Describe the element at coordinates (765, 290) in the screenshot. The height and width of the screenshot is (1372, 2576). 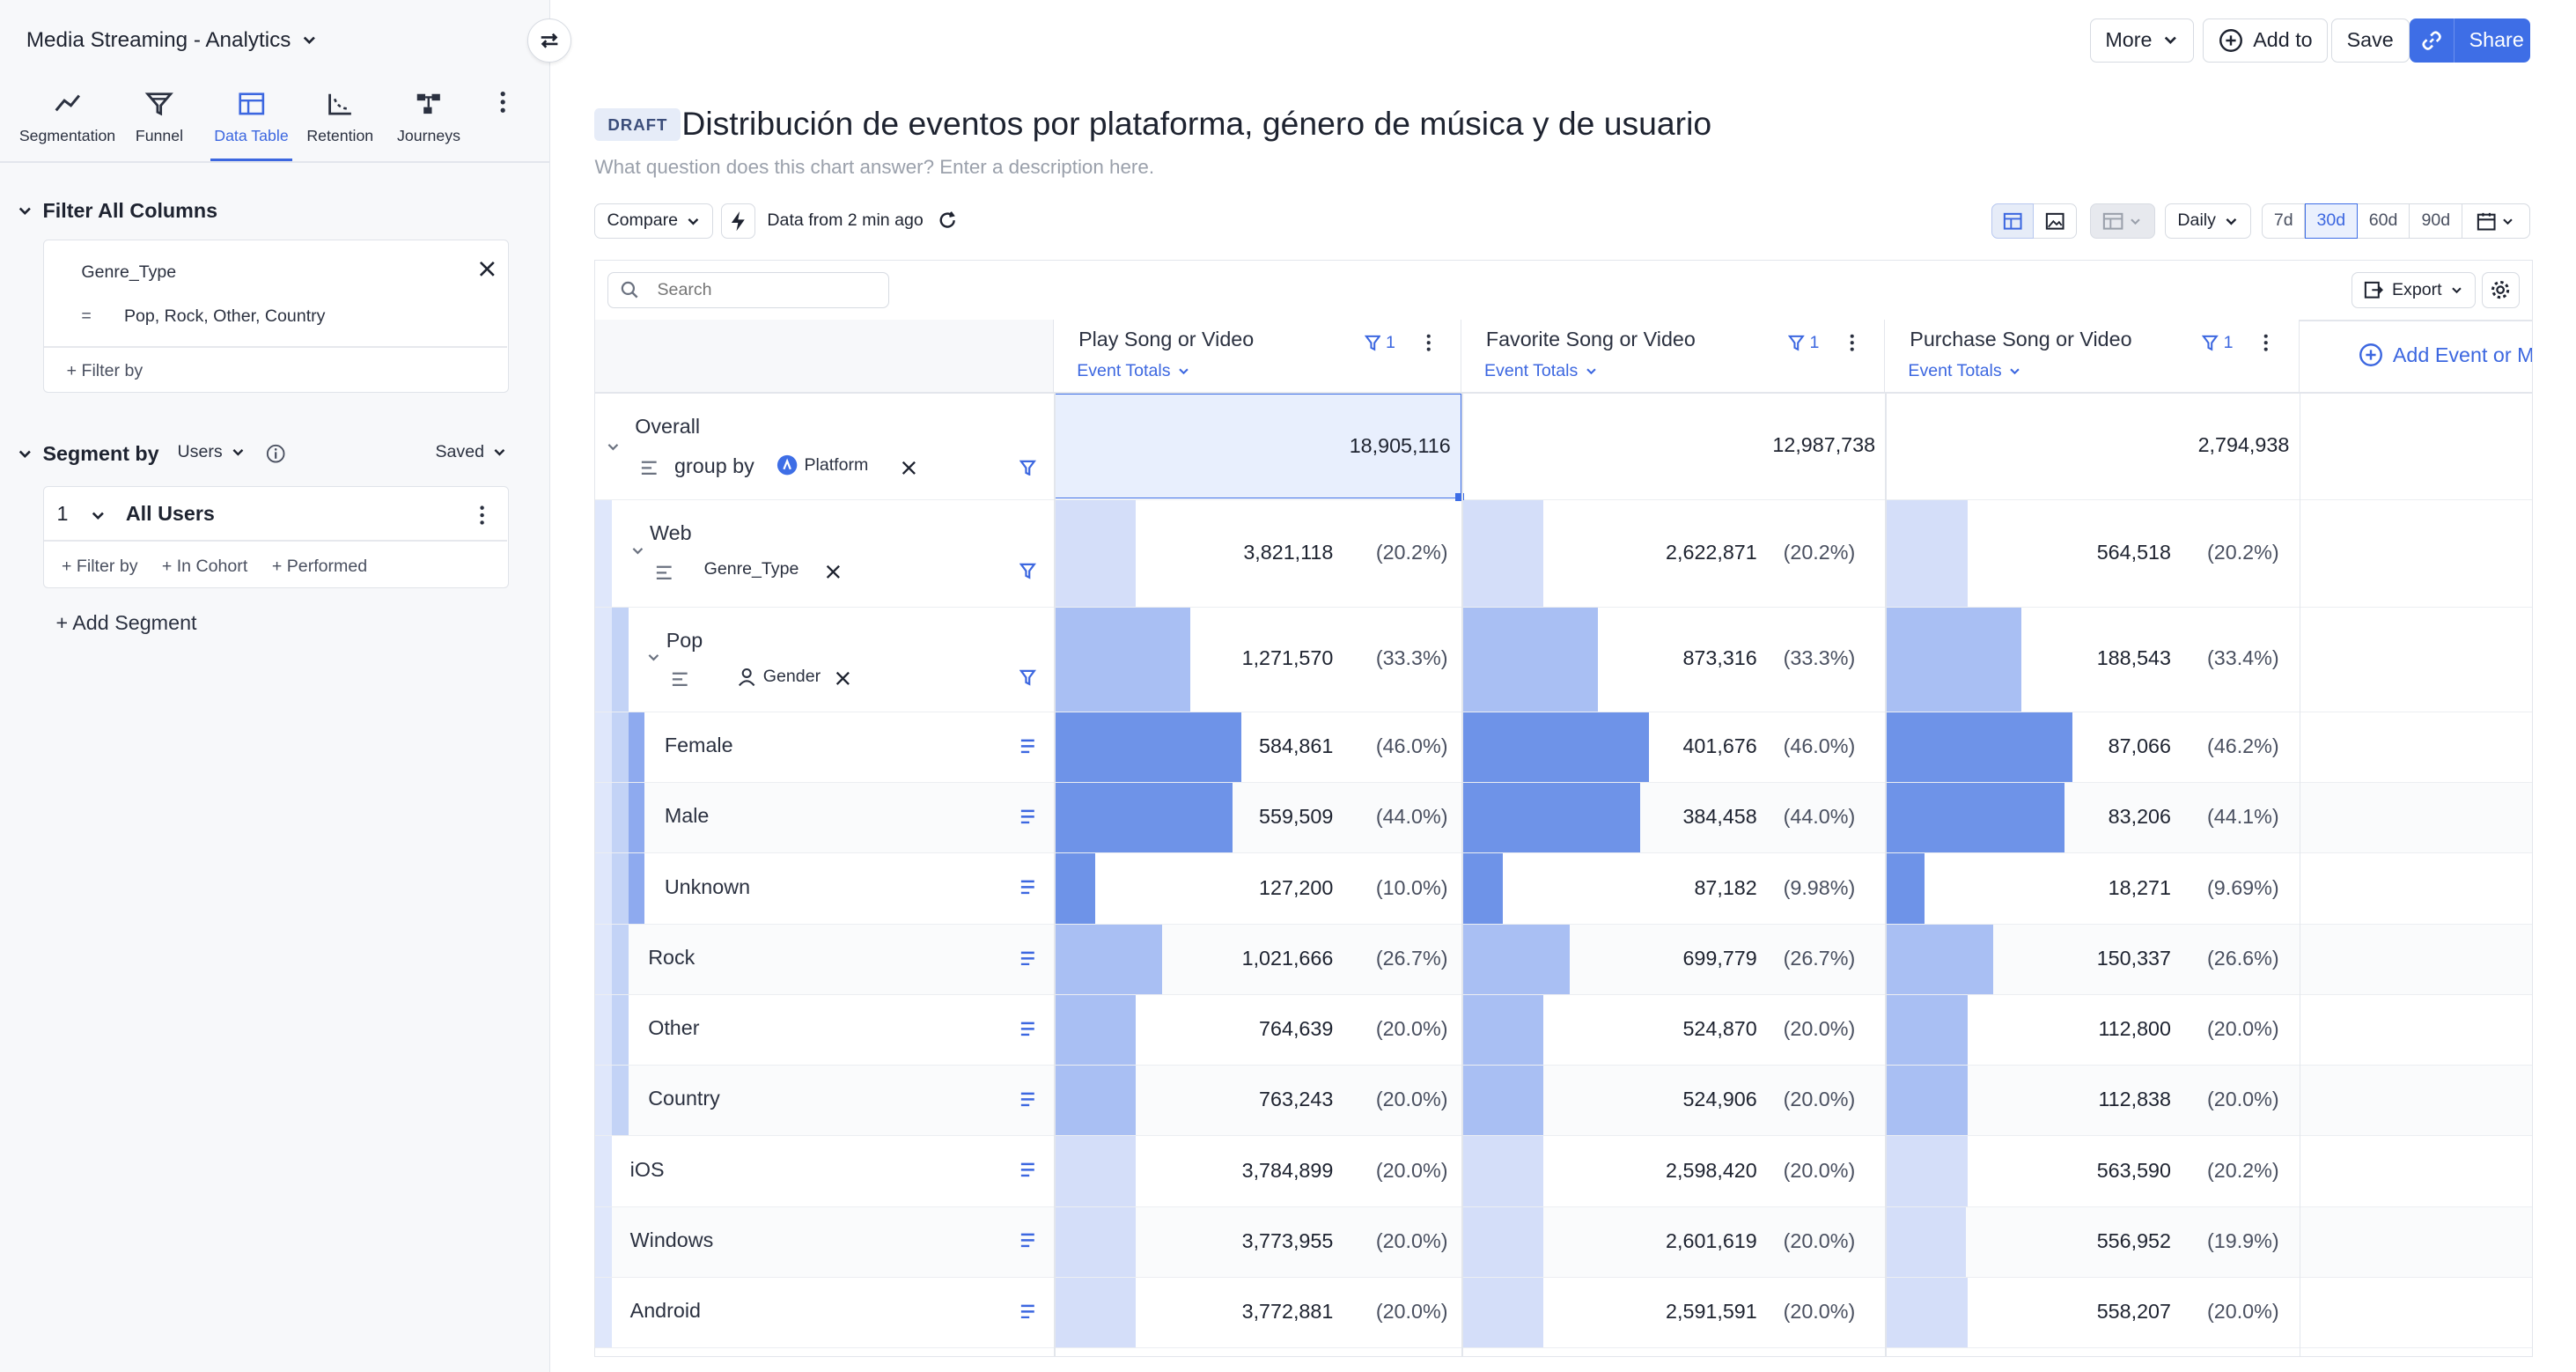
I see `search-input` at that location.